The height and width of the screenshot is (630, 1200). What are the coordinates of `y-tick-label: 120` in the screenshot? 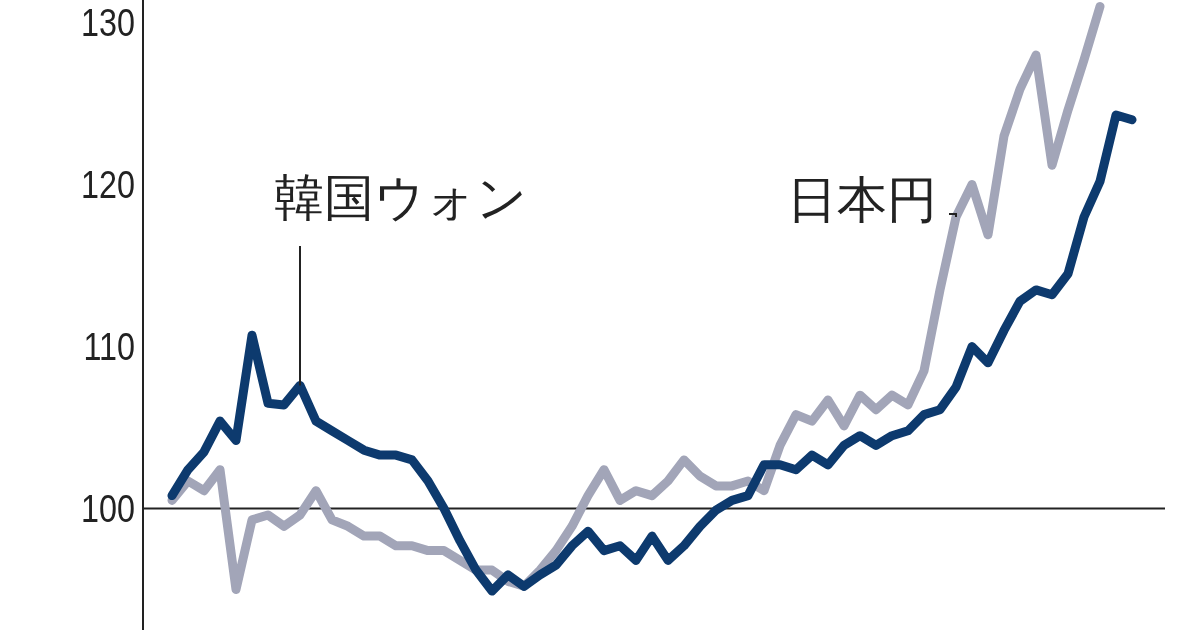 It's located at (108, 184).